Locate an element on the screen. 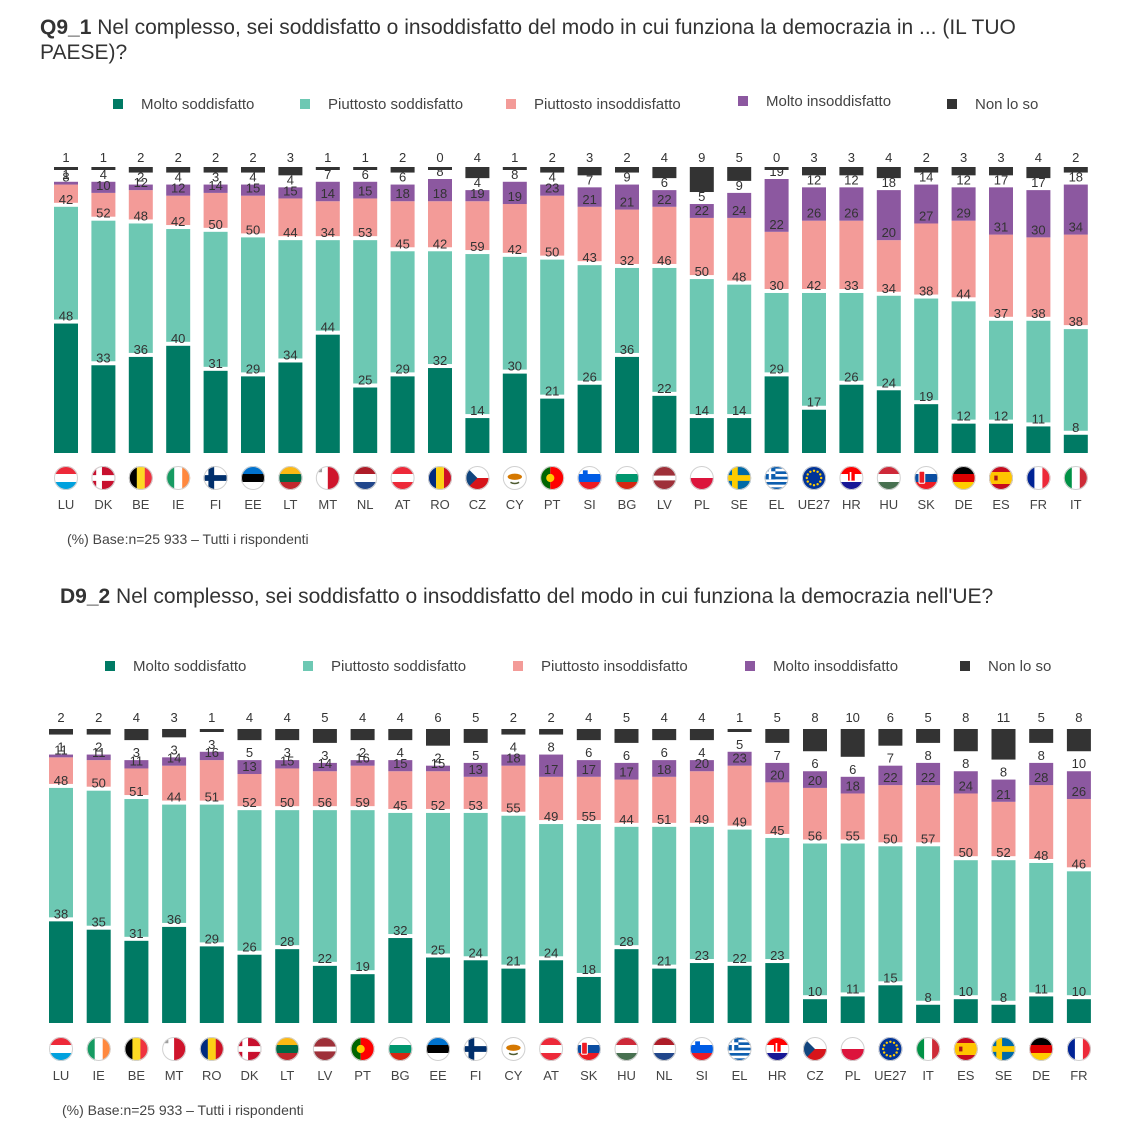  value-label-molto-insoddisfatto: 5 is located at coordinates (249, 752).